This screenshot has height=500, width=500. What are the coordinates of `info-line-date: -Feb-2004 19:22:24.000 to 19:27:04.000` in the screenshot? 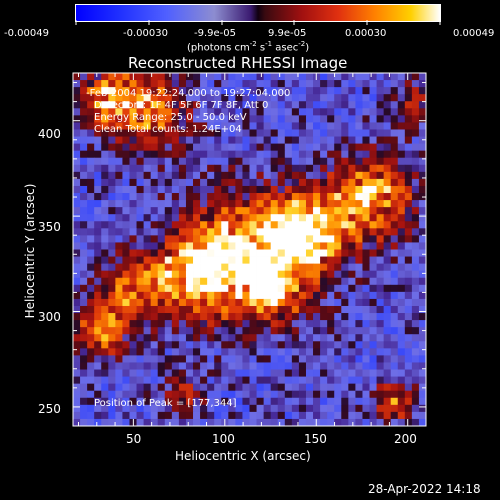 It's located at (188, 93).